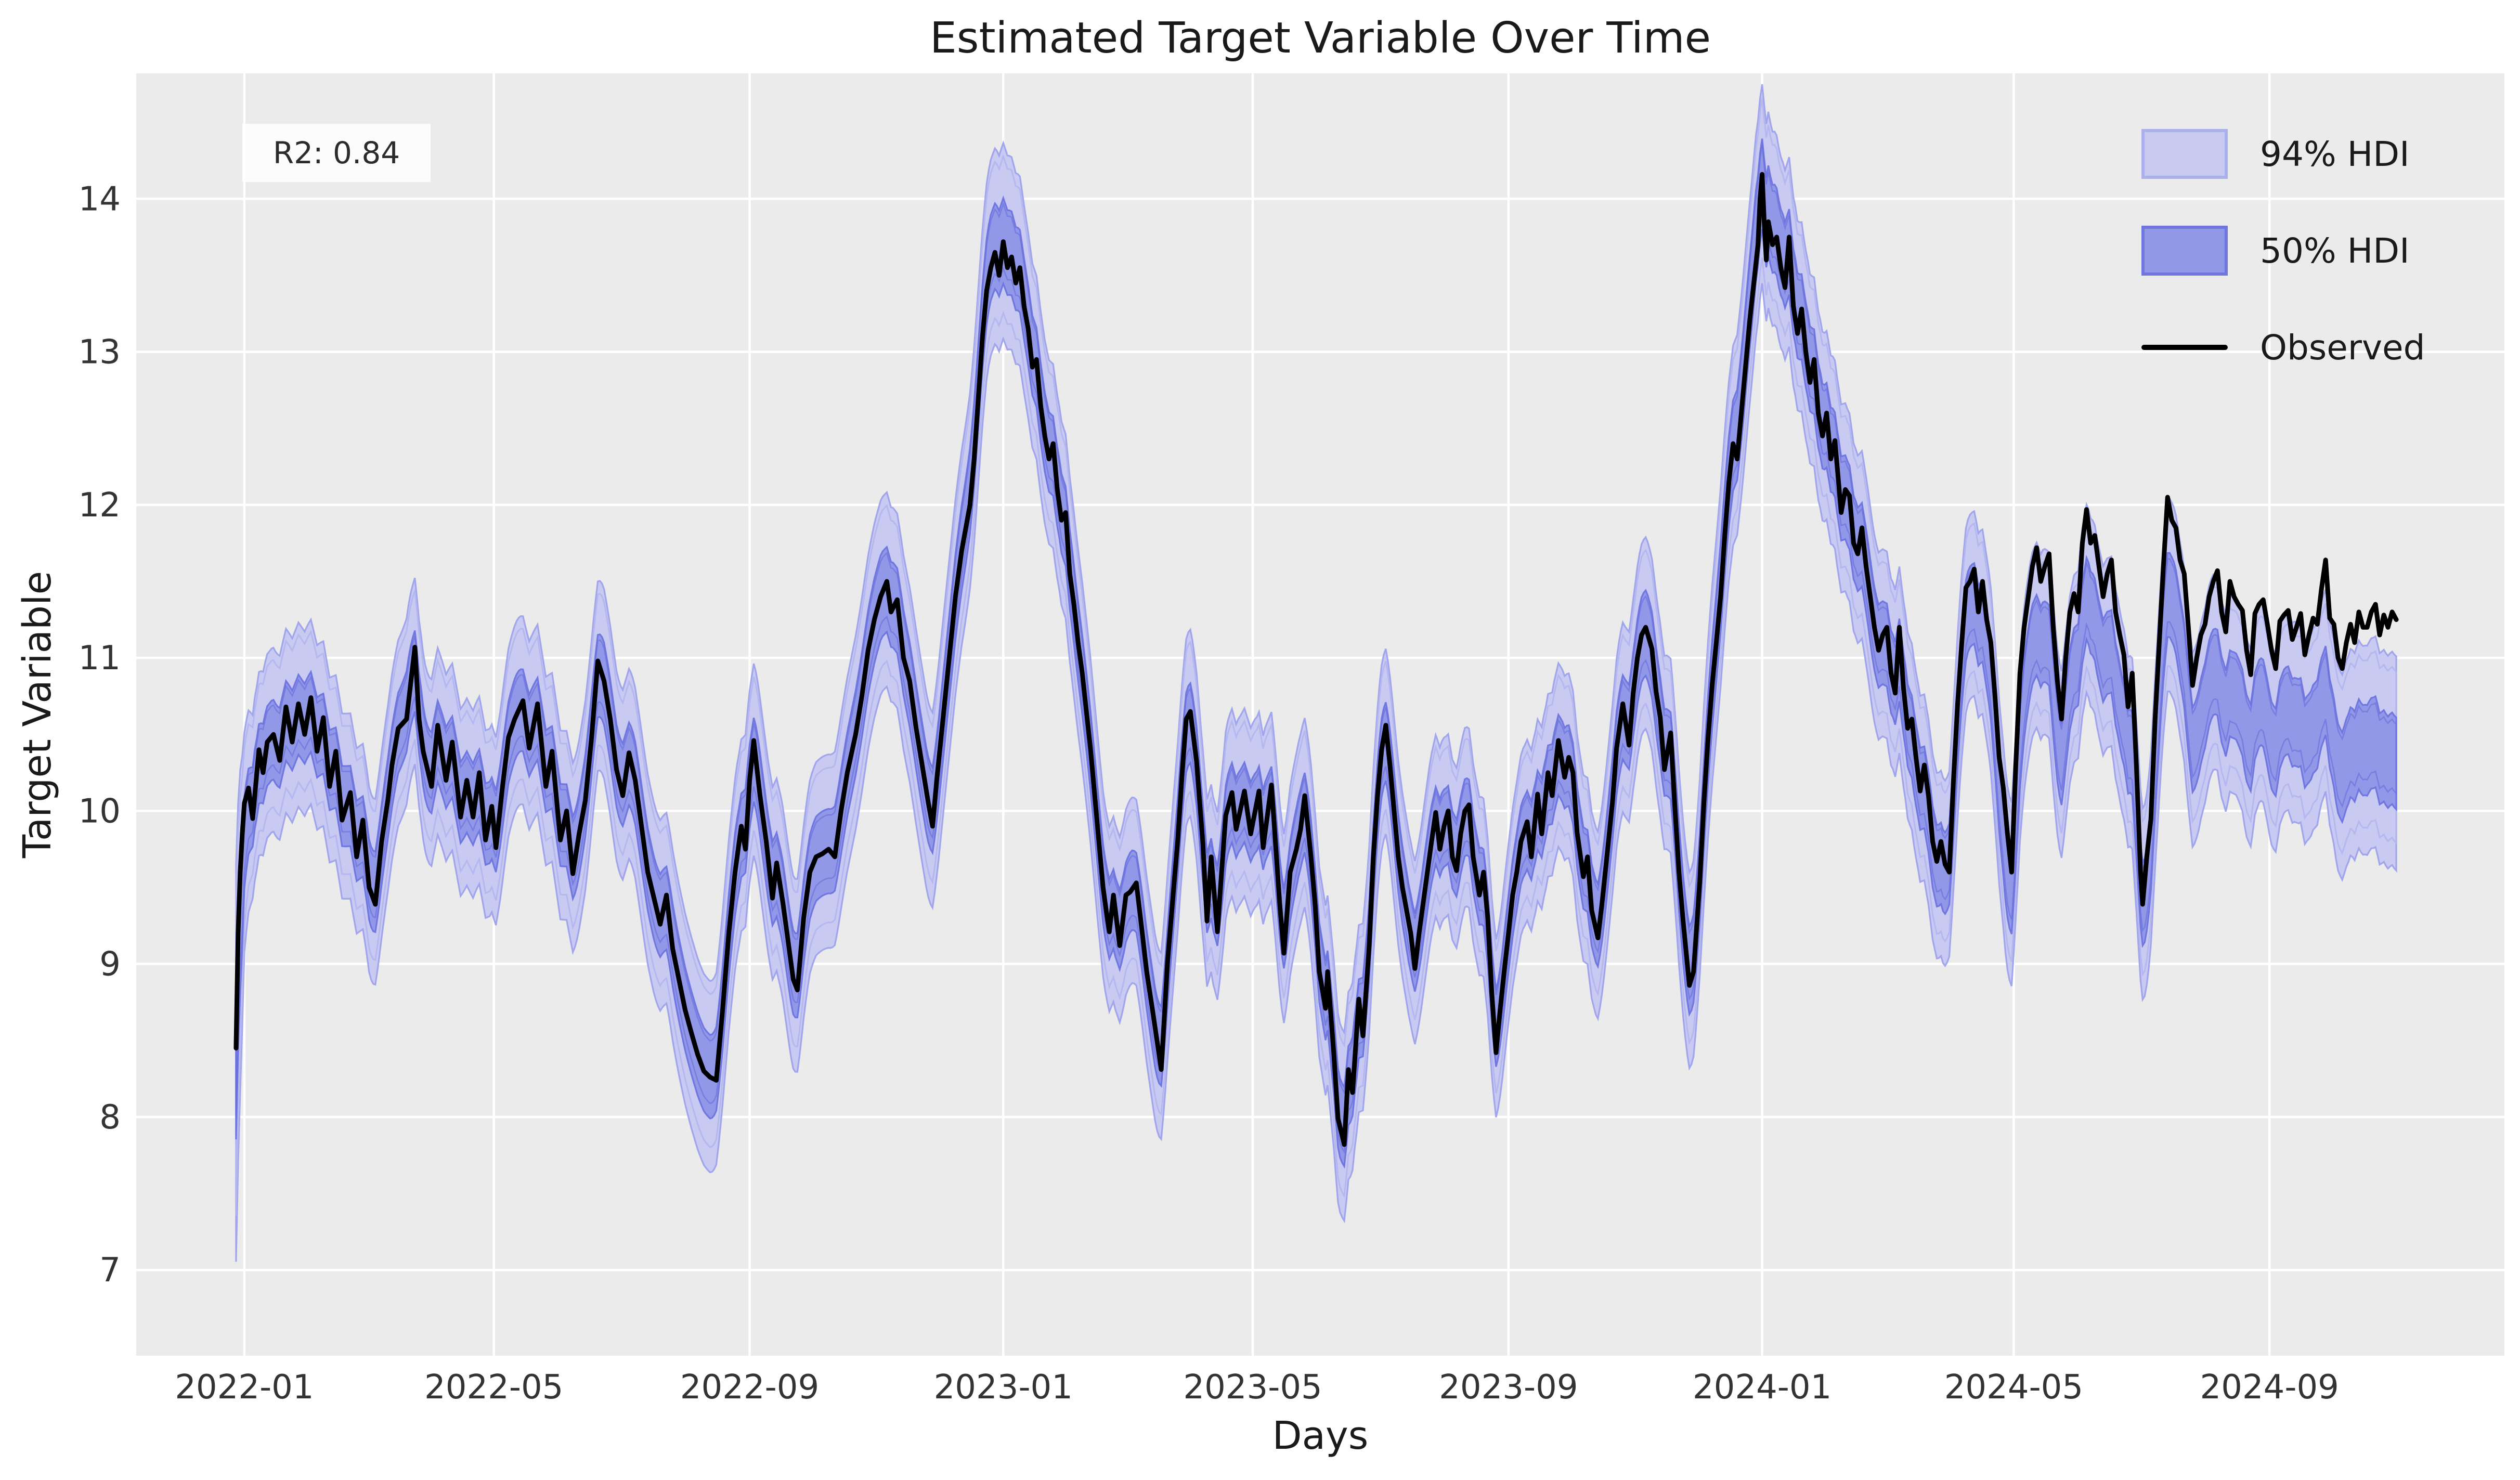 The width and height of the screenshot is (2520, 1480). What do you see at coordinates (100, 505) in the screenshot?
I see `y-tick-label: 12` at bounding box center [100, 505].